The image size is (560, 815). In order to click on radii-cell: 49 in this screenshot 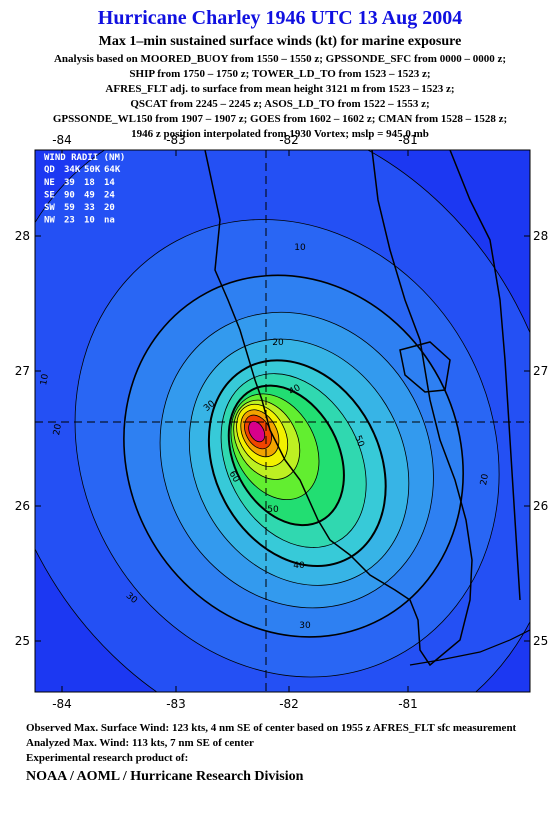, I will do `click(89, 196)`.